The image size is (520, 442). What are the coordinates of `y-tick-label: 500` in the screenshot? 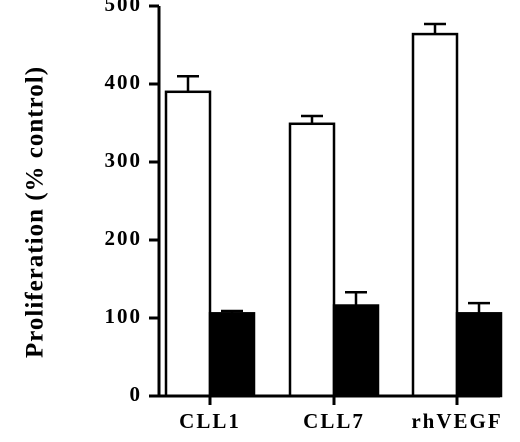 It's located at (124, 8).